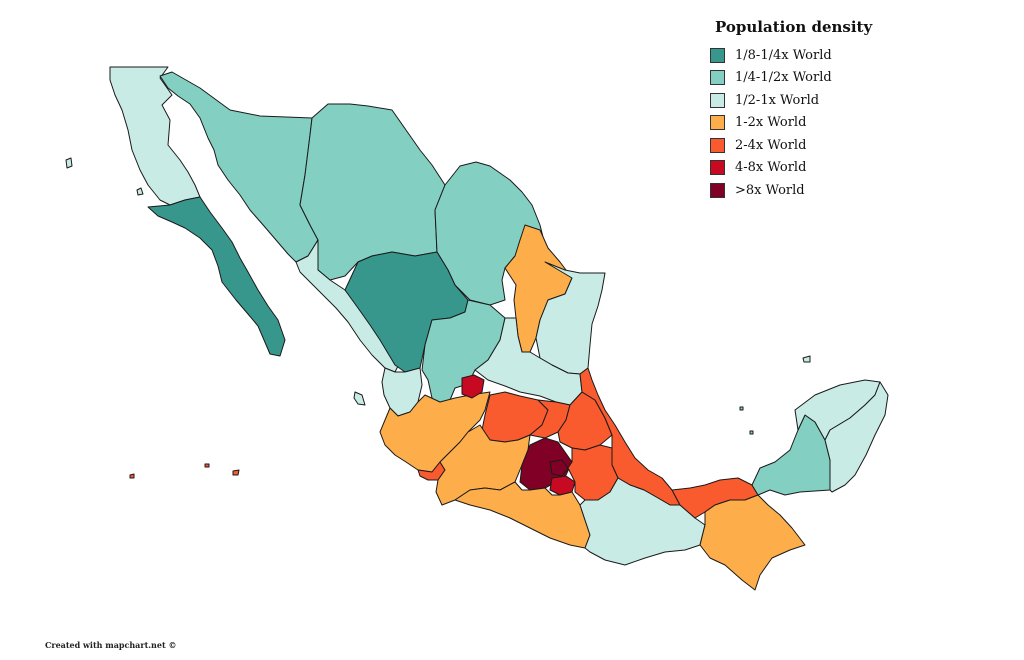 The image size is (1024, 660). I want to click on legend-item: 1/2-1x World, so click(820, 100).